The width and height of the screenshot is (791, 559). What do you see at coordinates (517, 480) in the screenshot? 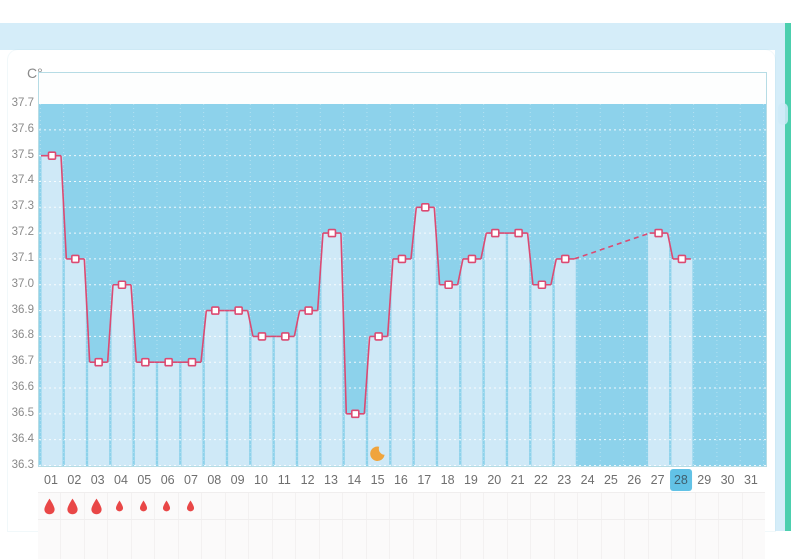
I see `day-label-21: 21` at bounding box center [517, 480].